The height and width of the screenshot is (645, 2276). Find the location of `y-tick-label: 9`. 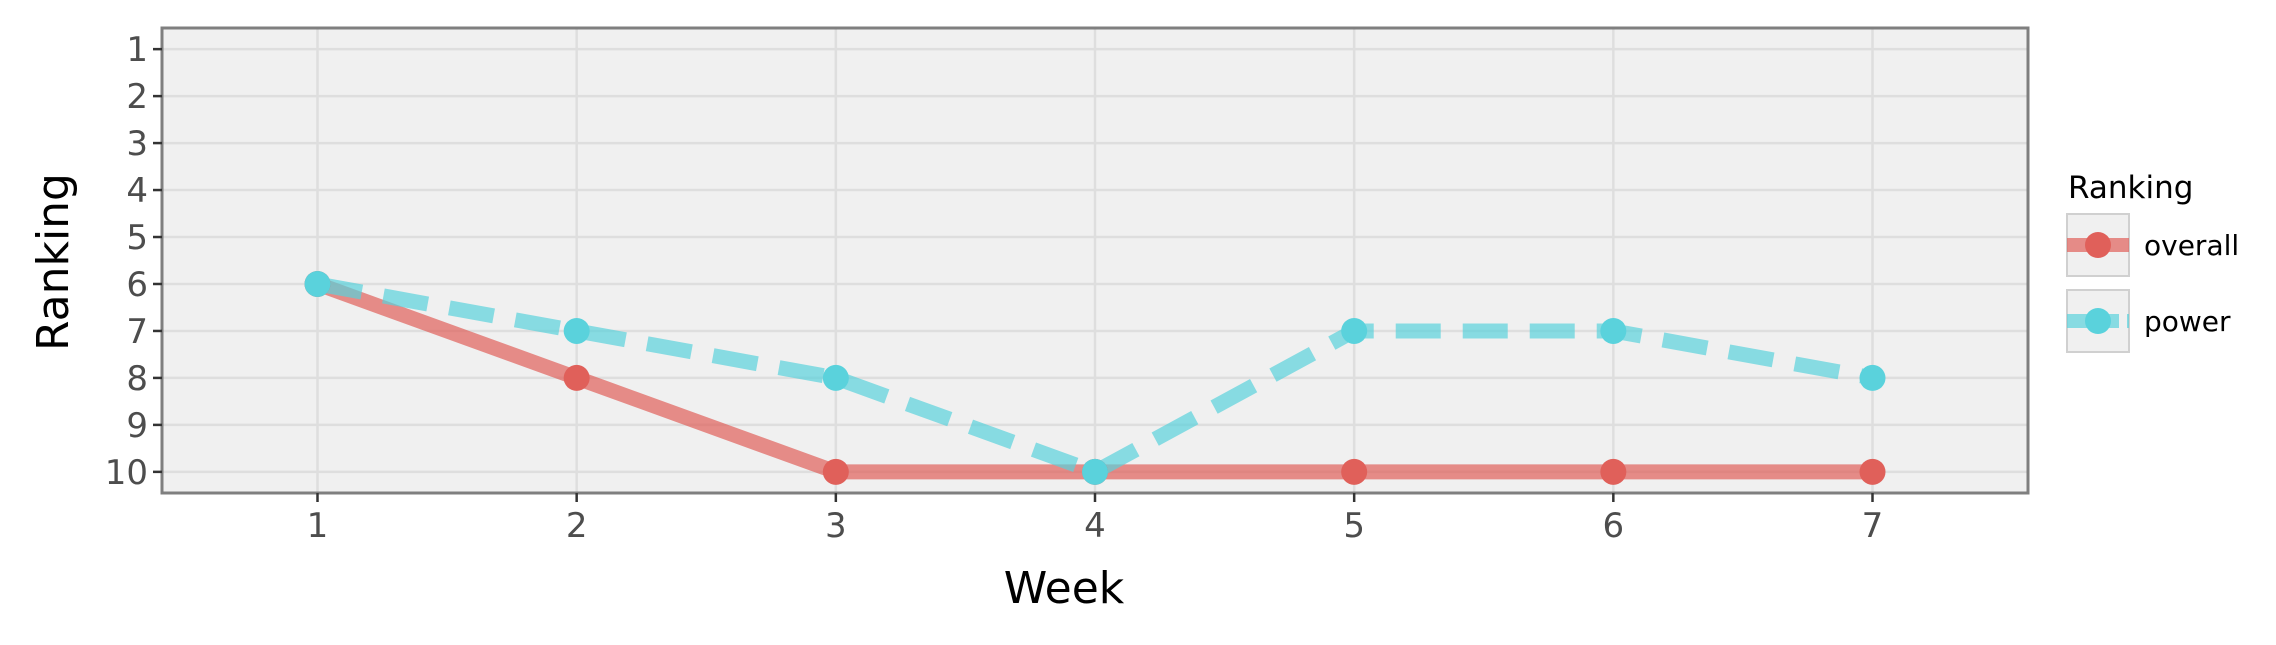

y-tick-label: 9 is located at coordinates (137, 426).